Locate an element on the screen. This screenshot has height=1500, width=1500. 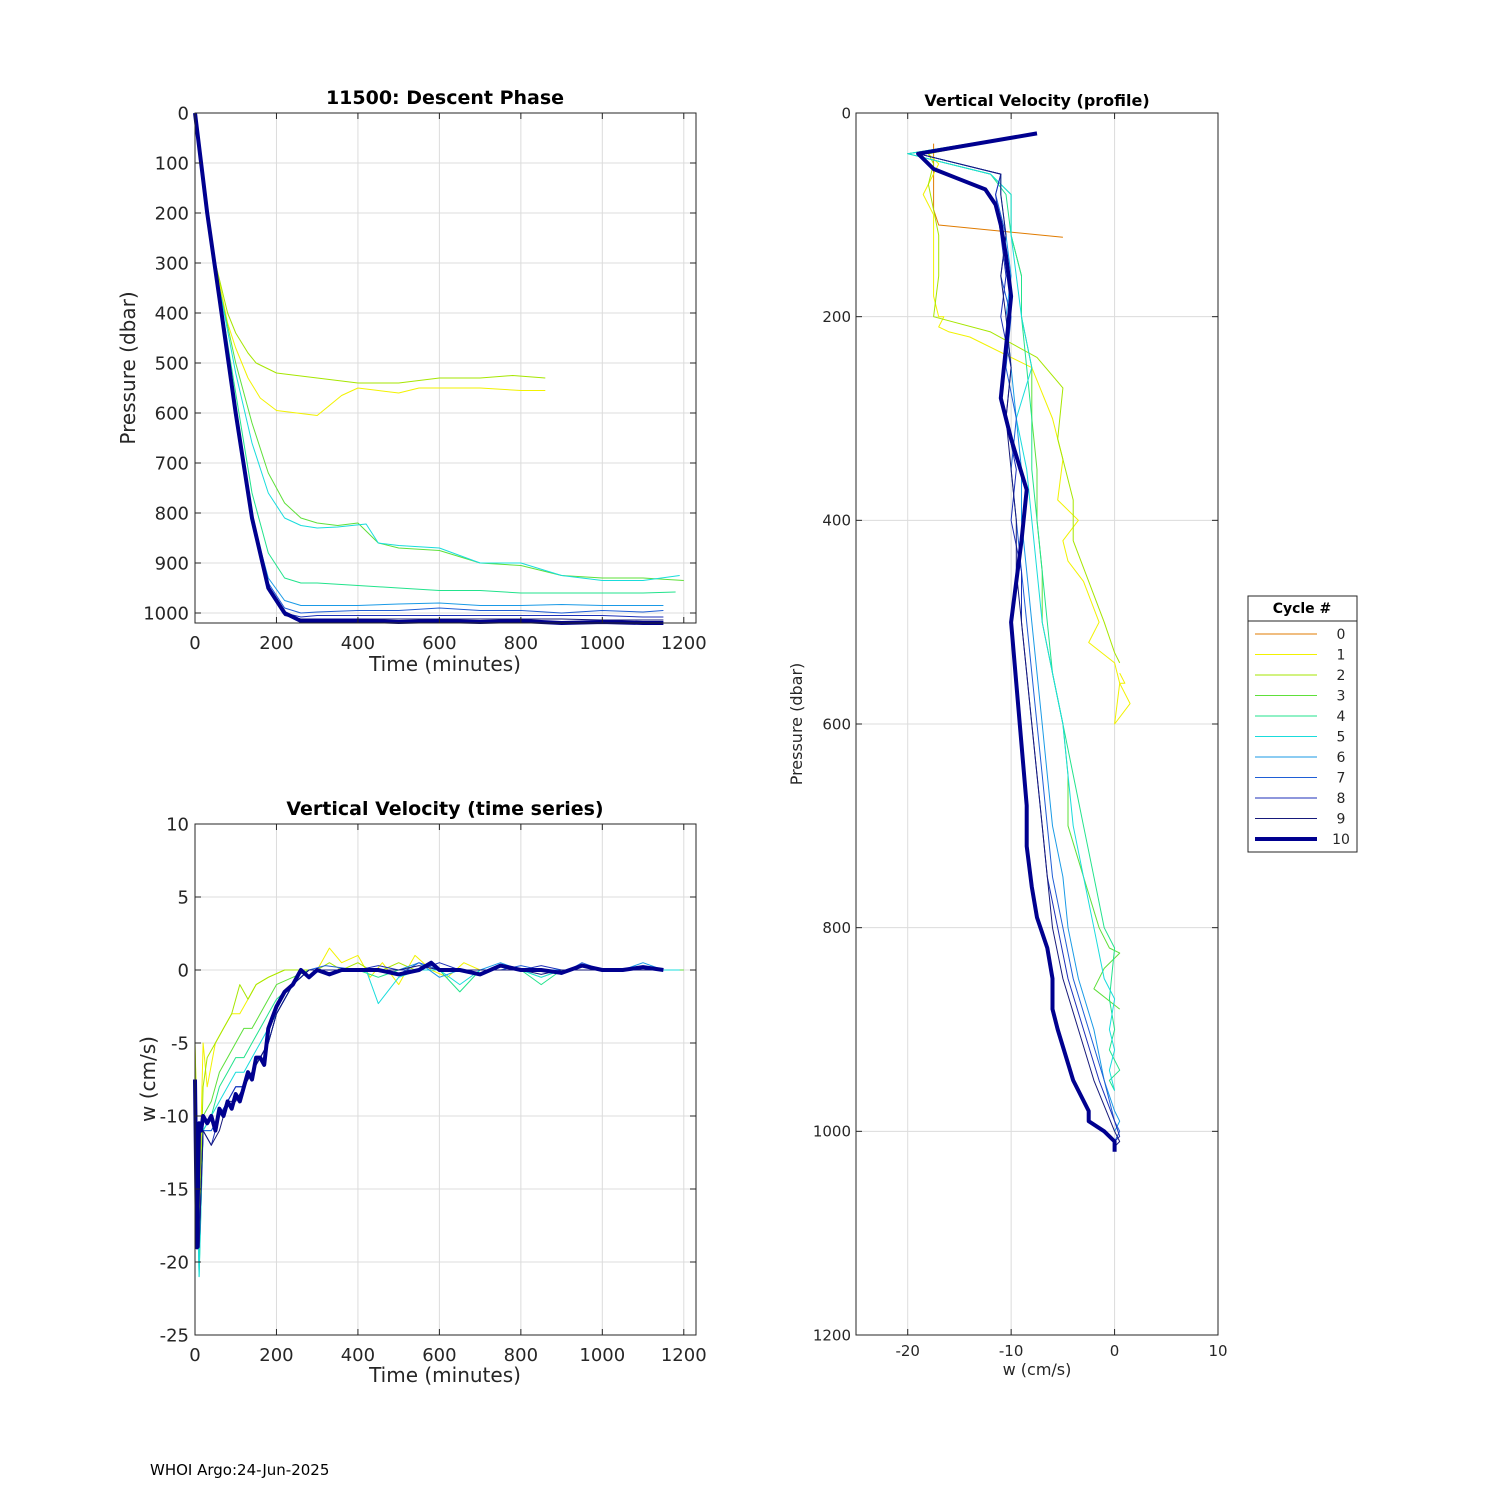
descent-xlabel: Time (minutes) is located at coordinates (444, 664).